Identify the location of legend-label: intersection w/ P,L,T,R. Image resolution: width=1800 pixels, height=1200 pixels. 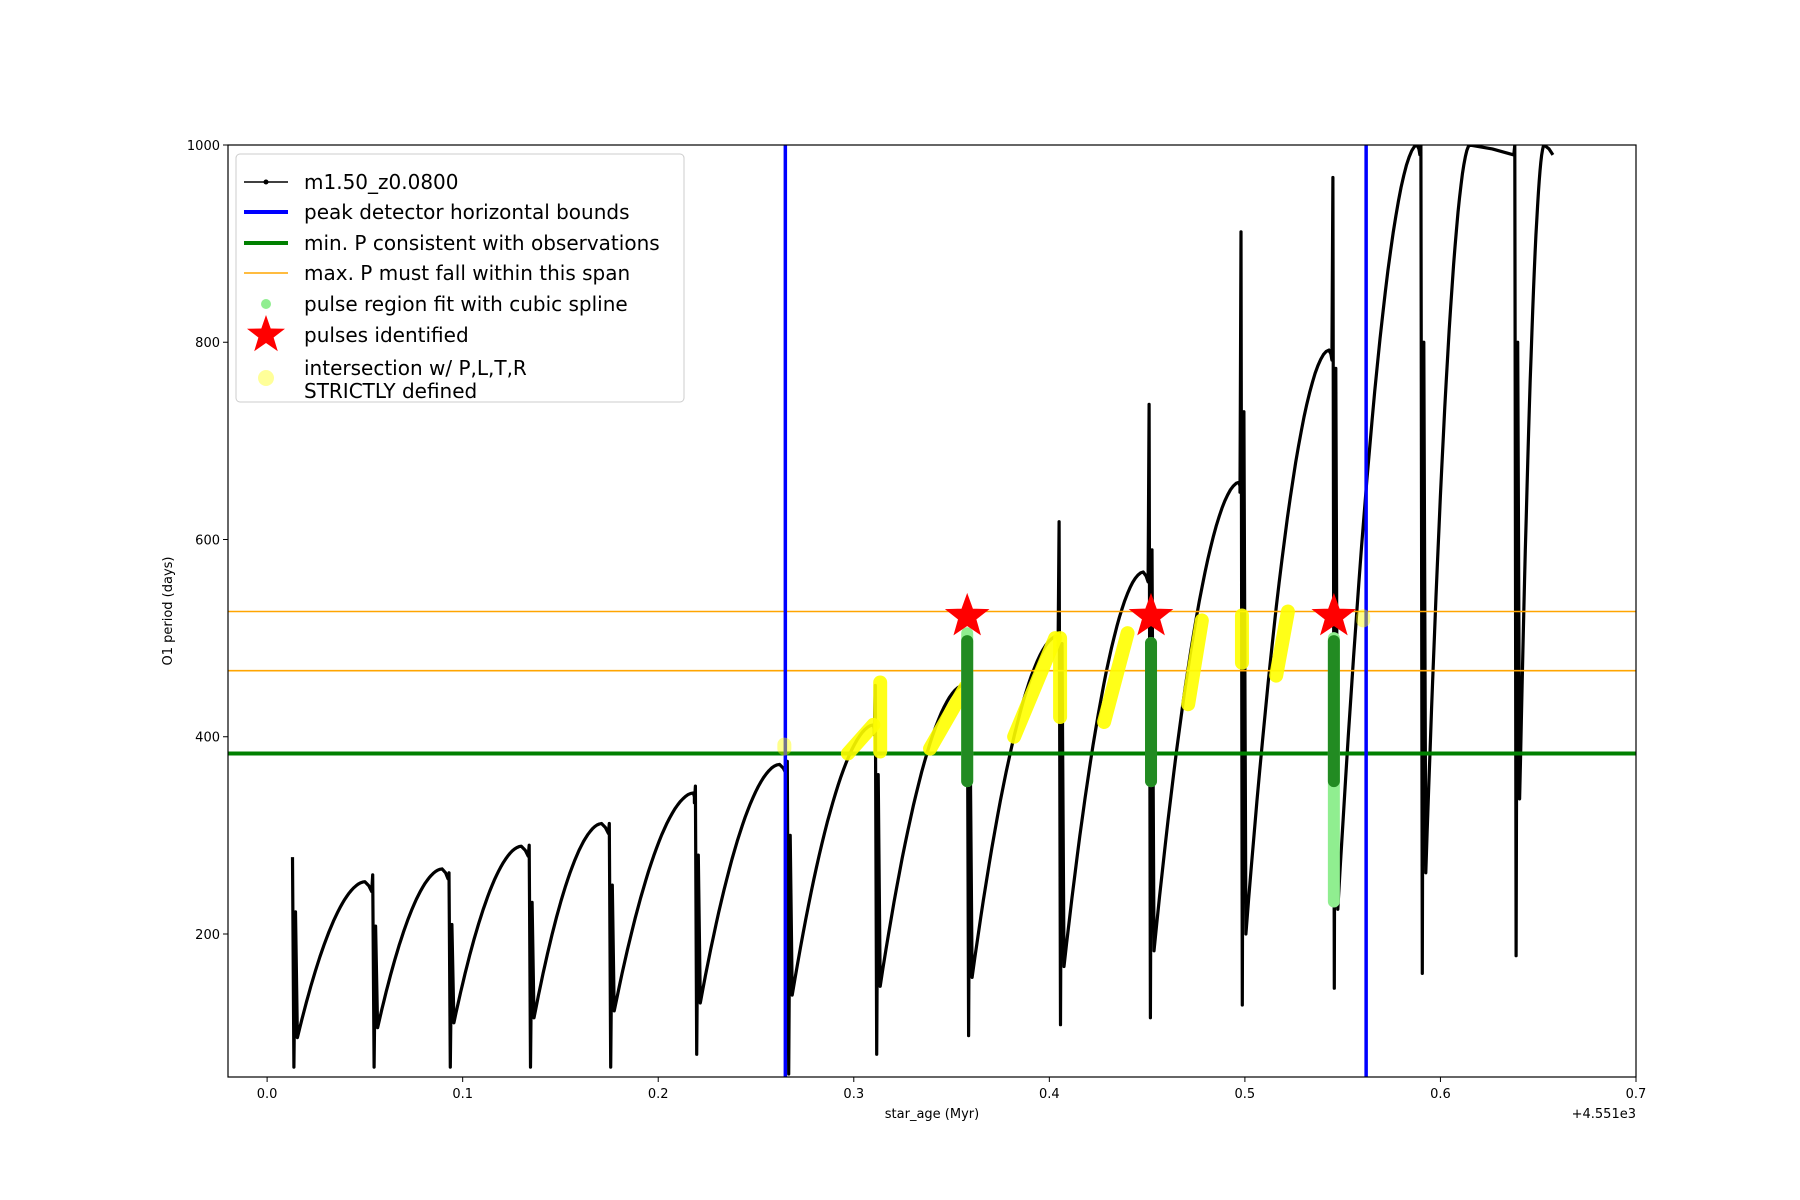
(415, 368).